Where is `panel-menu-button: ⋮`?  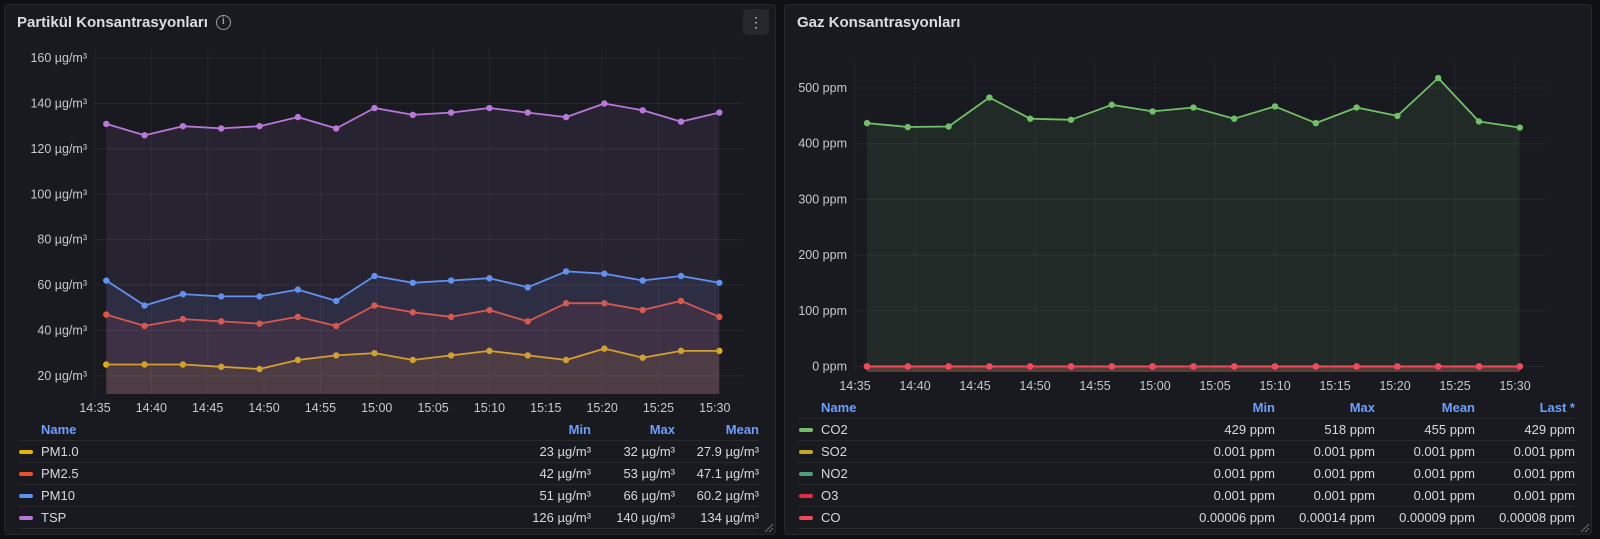 panel-menu-button: ⋮ is located at coordinates (756, 22).